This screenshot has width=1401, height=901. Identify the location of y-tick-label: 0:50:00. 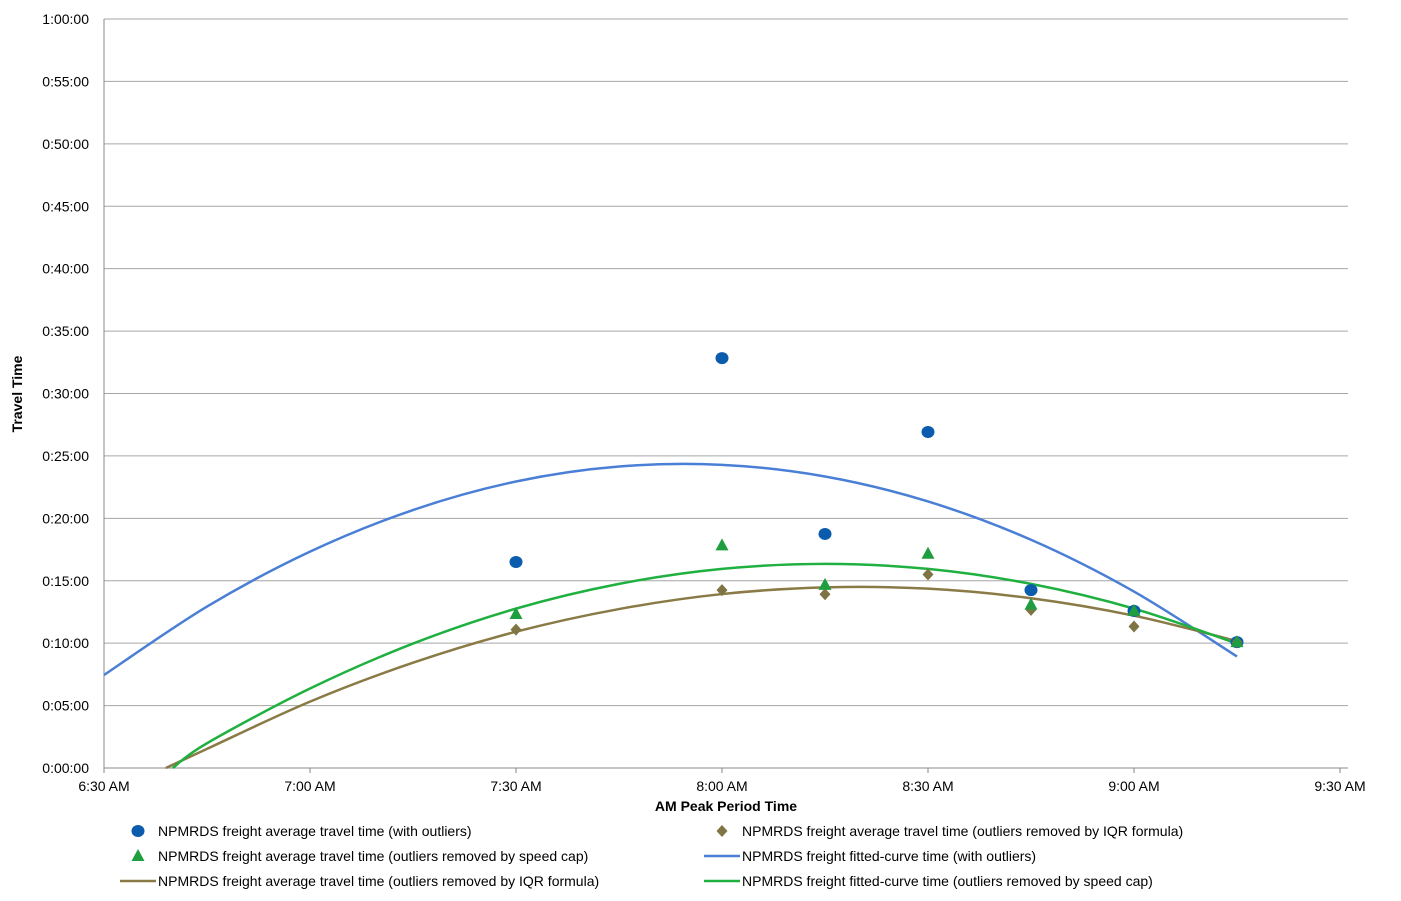
(65, 144).